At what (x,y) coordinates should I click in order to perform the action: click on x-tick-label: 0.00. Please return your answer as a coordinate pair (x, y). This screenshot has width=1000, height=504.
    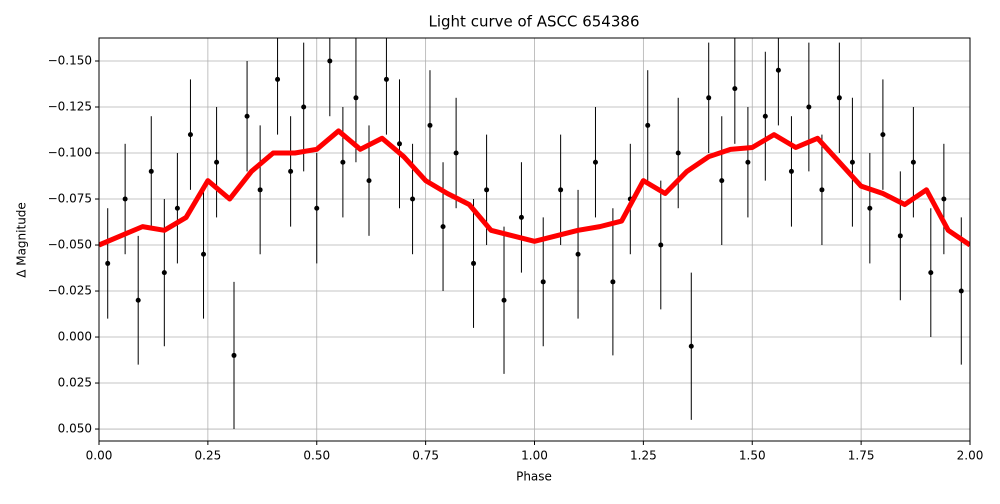
    Looking at the image, I should click on (99, 456).